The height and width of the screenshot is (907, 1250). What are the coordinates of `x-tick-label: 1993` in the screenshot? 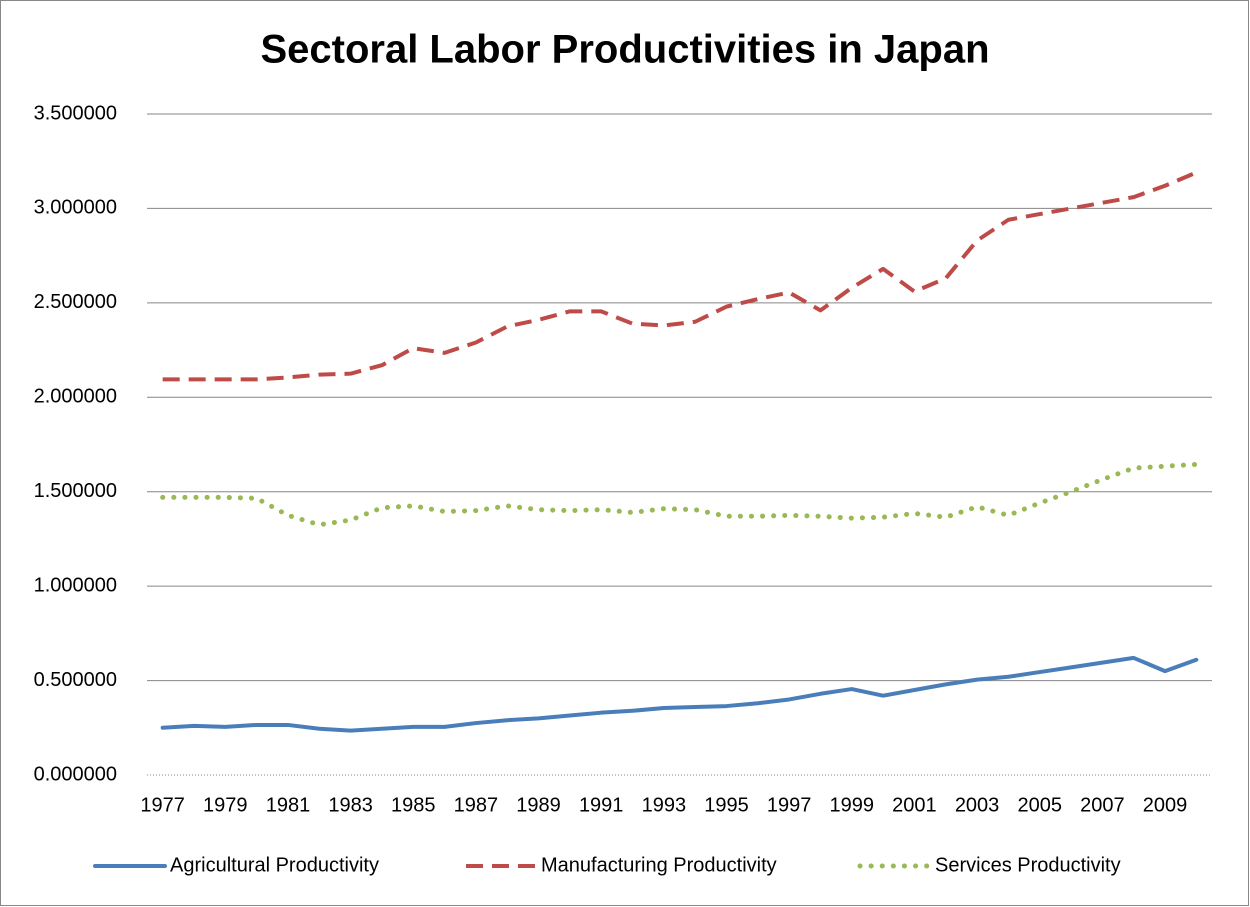 It's located at (664, 805).